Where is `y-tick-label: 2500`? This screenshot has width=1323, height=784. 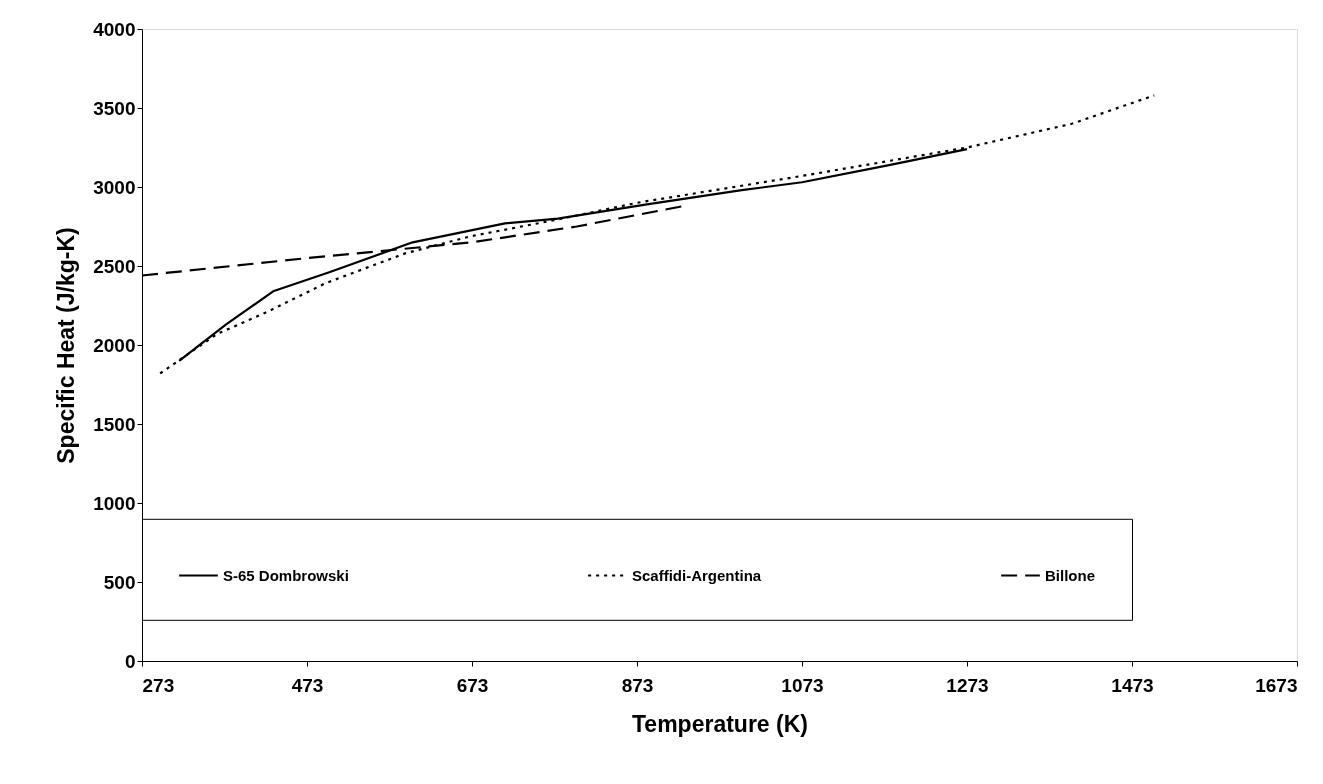
y-tick-label: 2500 is located at coordinates (114, 266).